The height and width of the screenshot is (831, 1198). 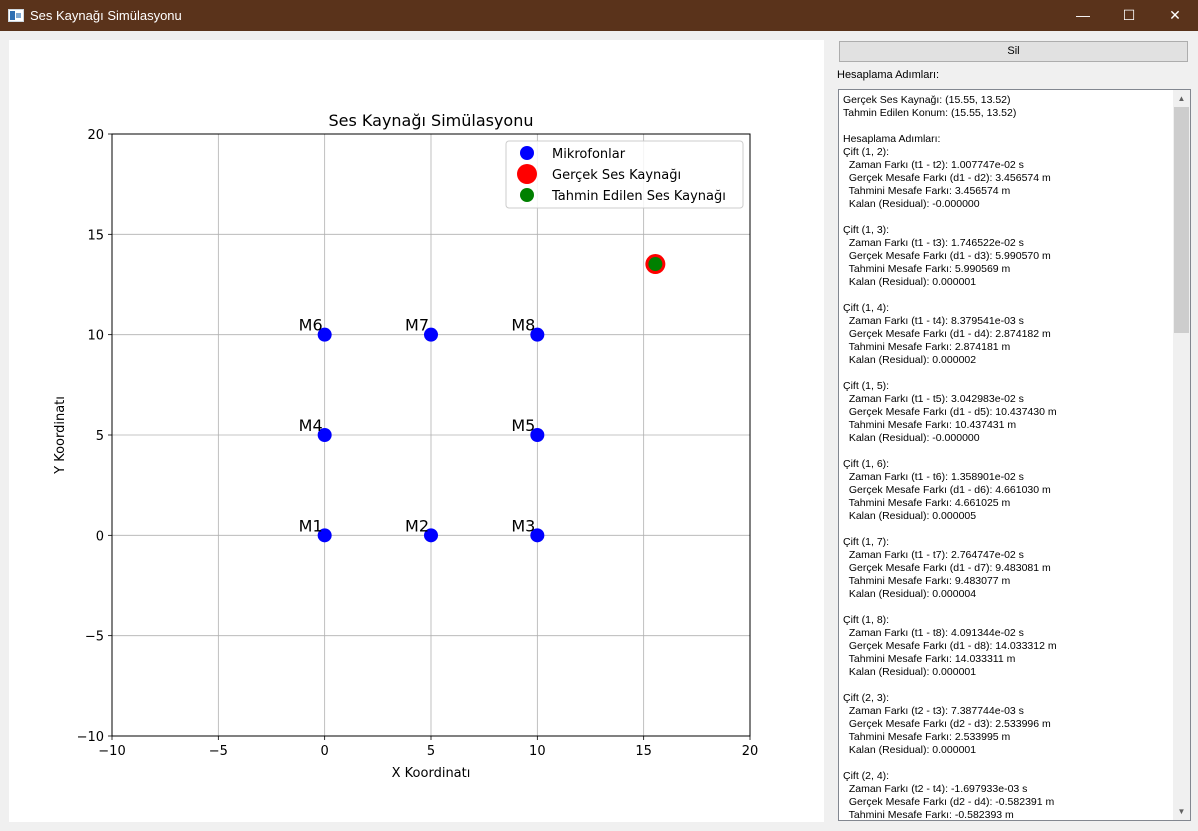 What do you see at coordinates (1181, 98) in the screenshot?
I see `scroll-up-arrow-icon: ▲` at bounding box center [1181, 98].